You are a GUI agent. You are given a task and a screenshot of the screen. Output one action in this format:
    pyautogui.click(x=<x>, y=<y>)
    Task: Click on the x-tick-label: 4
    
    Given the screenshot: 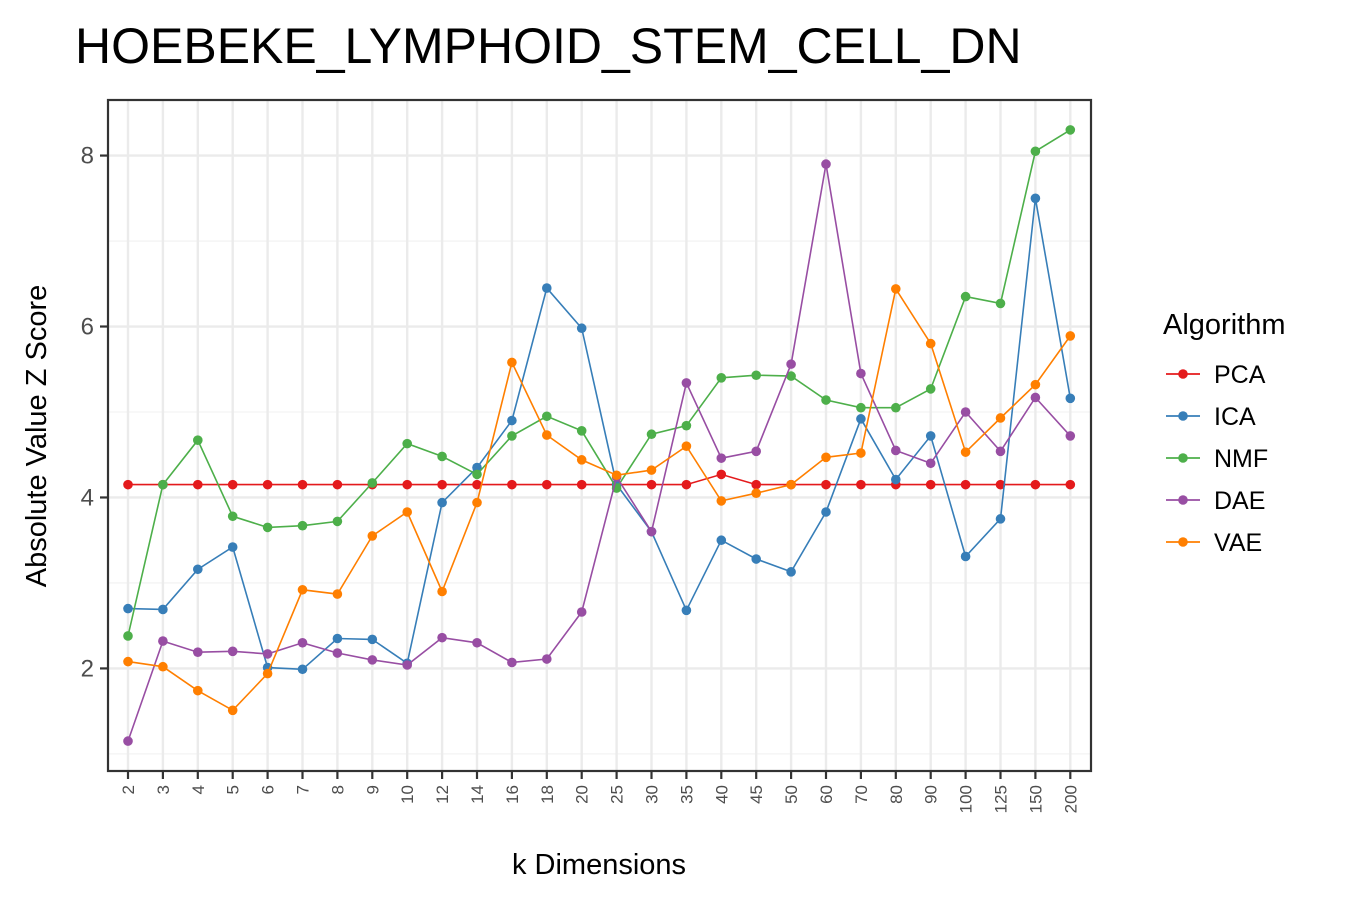 What is the action you would take?
    pyautogui.click(x=198, y=789)
    